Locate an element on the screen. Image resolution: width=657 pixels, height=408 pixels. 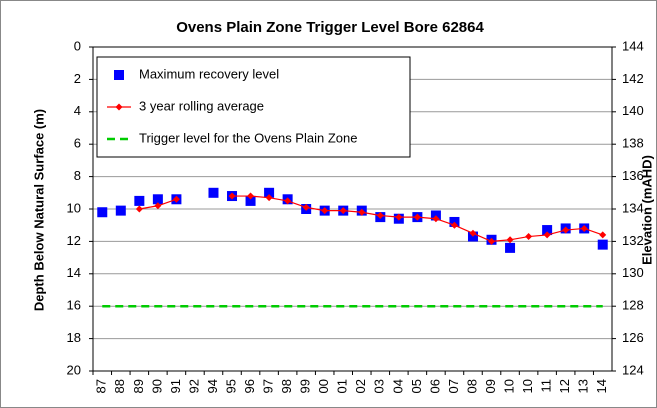
x-tick-label: 08 is located at coordinates (471, 386).